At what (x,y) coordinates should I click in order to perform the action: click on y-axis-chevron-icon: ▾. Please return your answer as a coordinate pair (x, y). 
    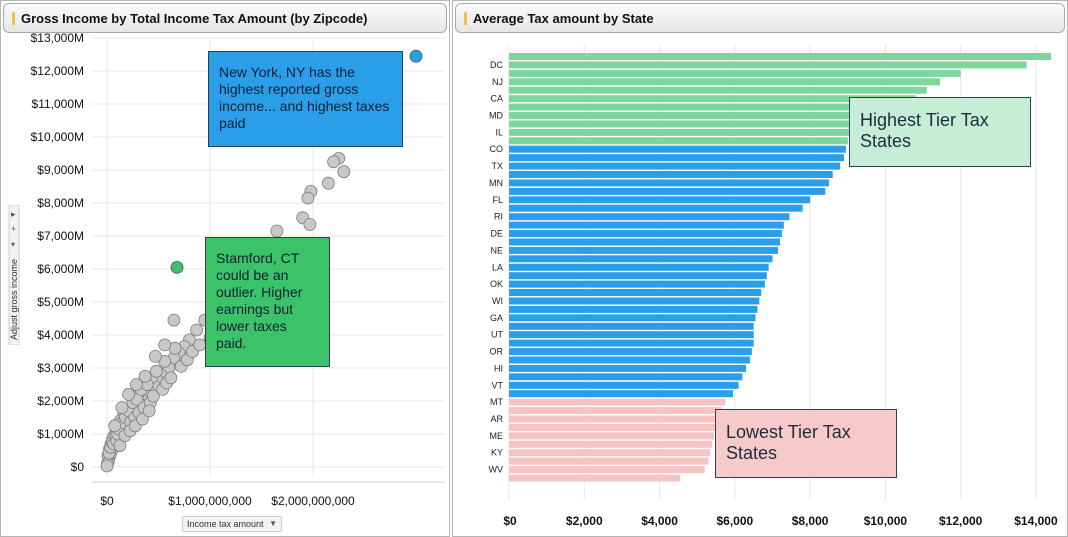
    Looking at the image, I should click on (13, 244).